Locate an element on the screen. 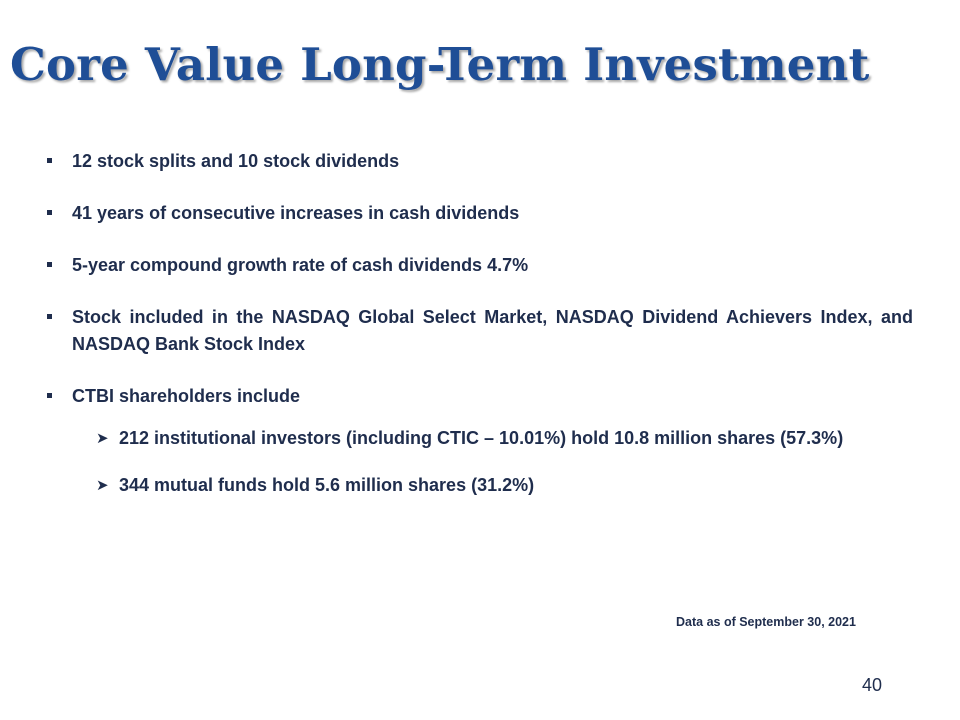 The width and height of the screenshot is (960, 720). page-number: 40 is located at coordinates (872, 685).